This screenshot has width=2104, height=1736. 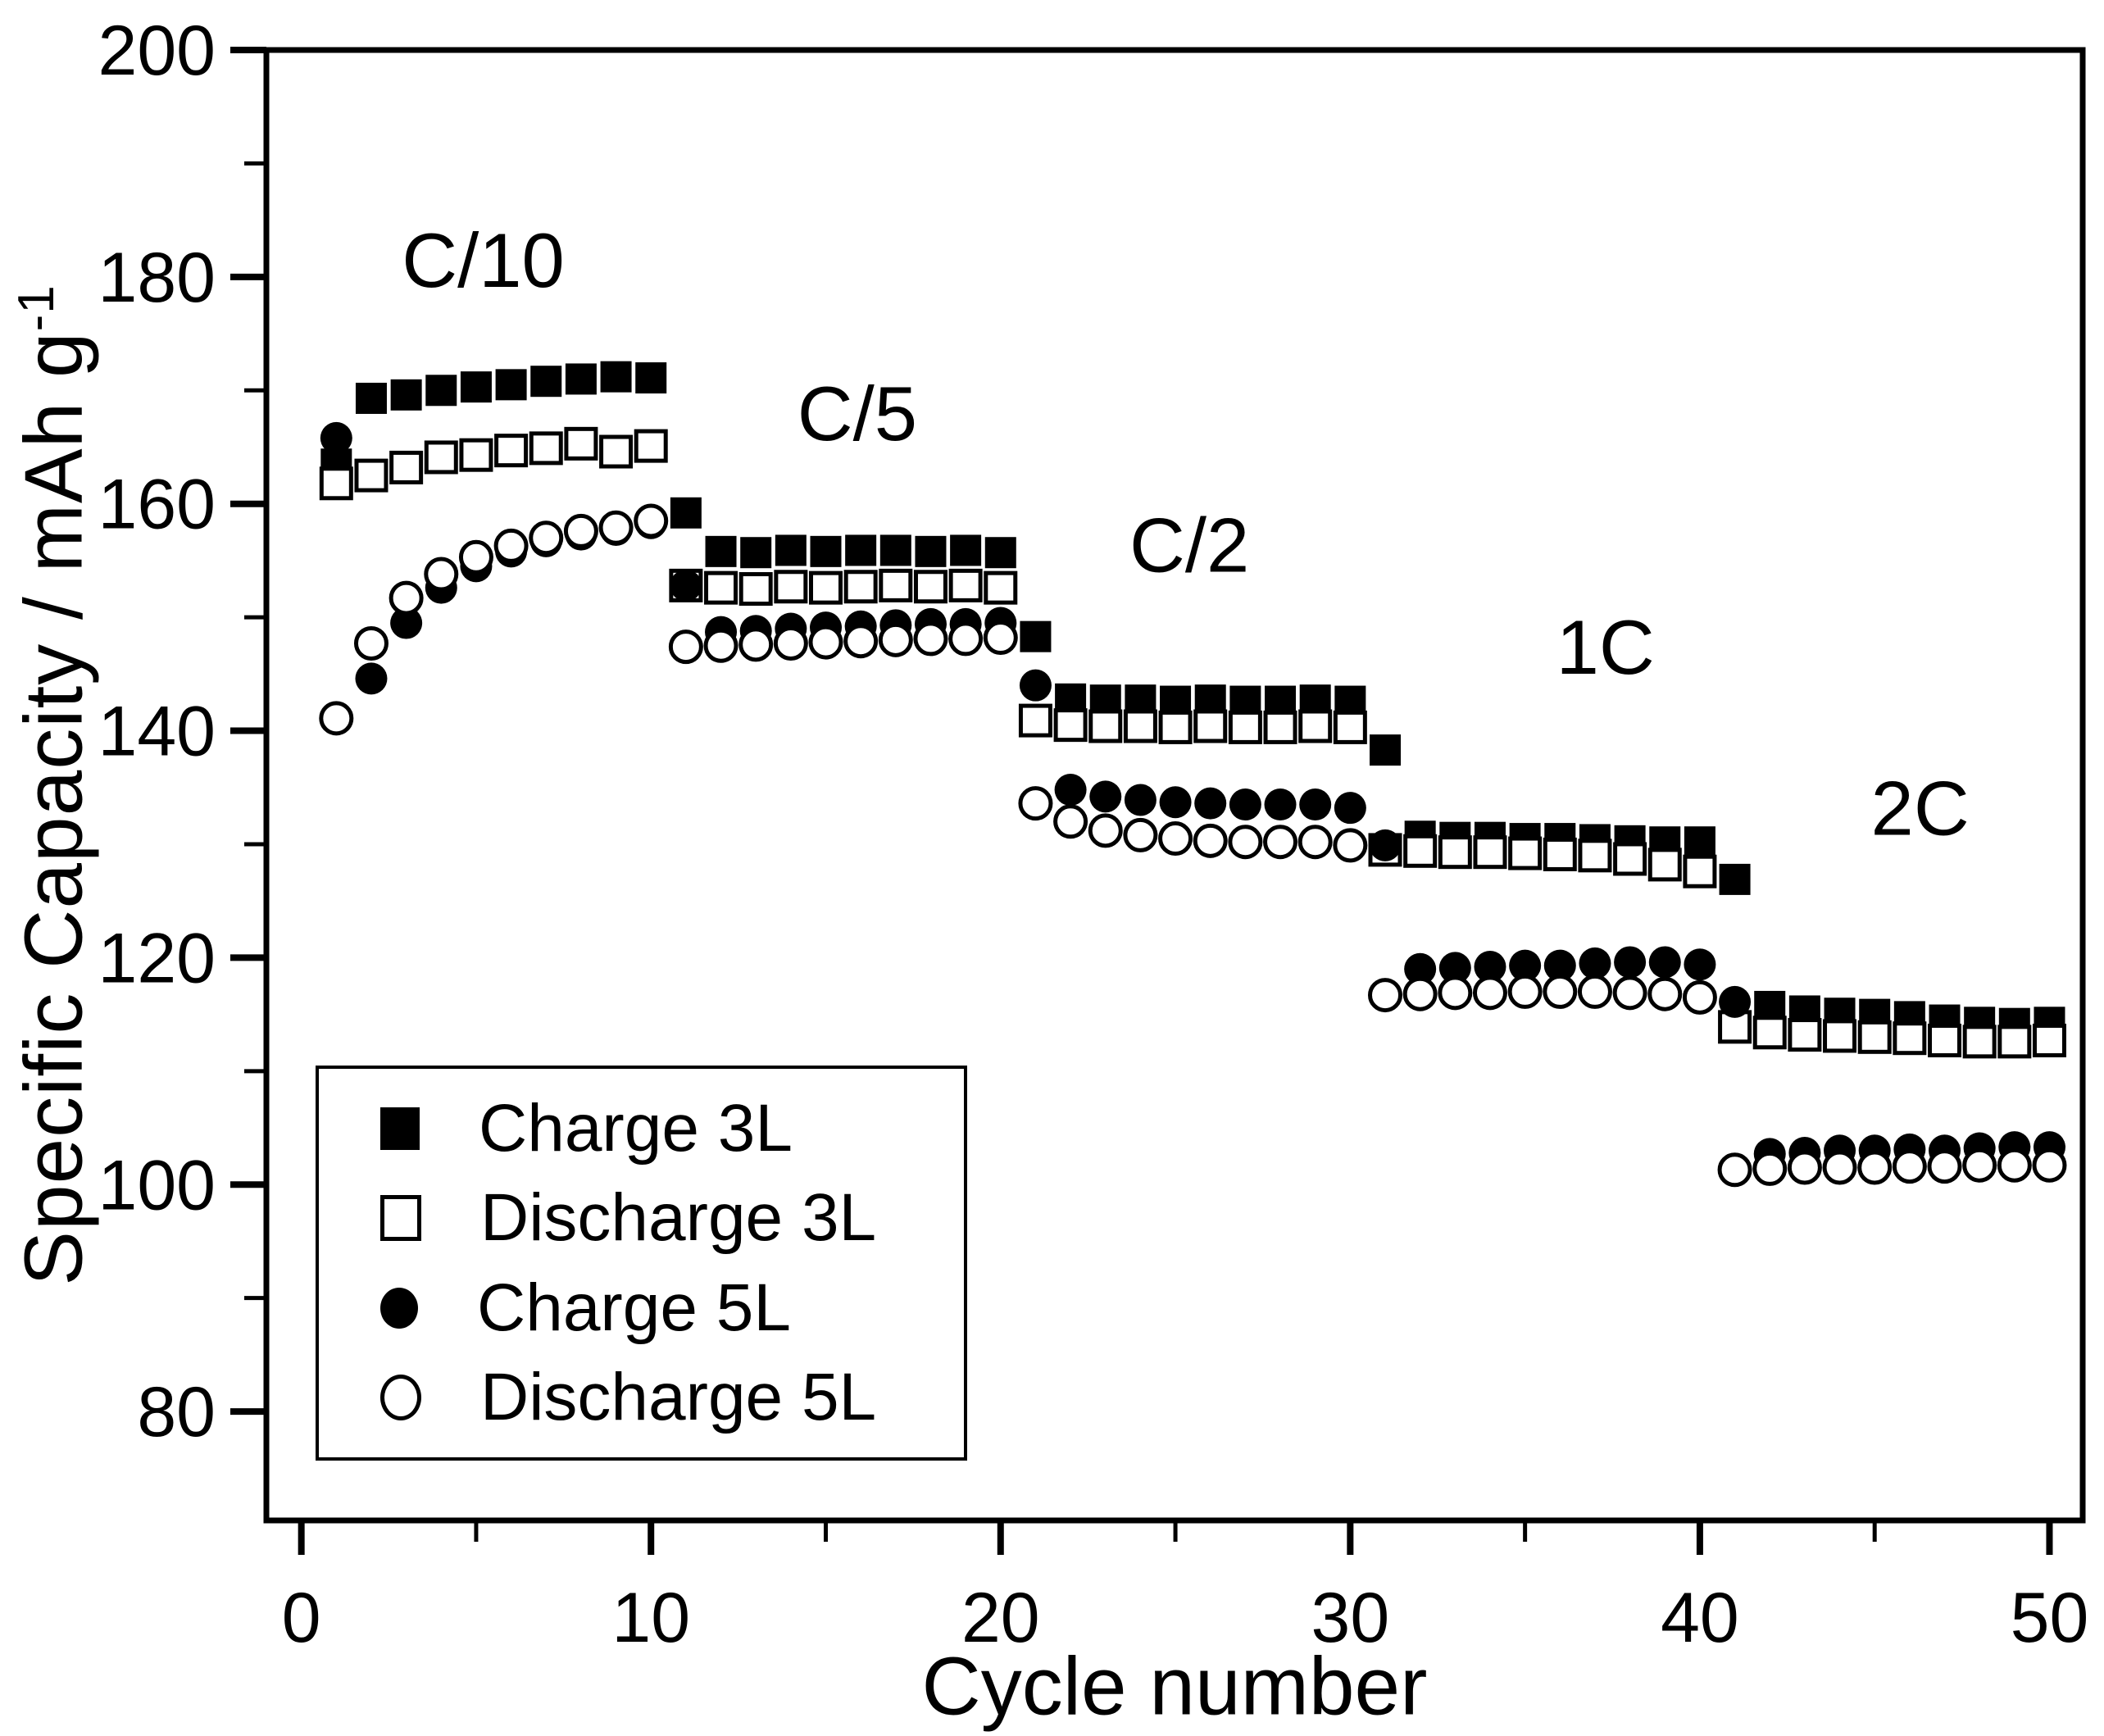 I want to click on y-axis-title: Specific Capacity / mAh g-1, so click(x=54, y=785).